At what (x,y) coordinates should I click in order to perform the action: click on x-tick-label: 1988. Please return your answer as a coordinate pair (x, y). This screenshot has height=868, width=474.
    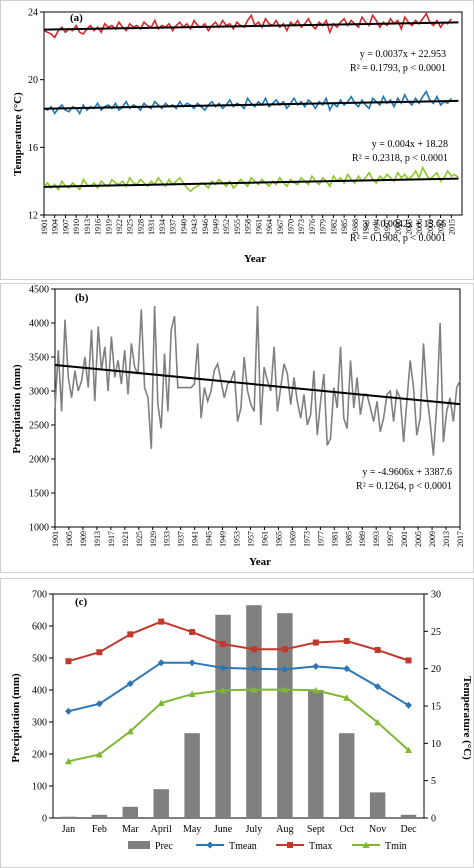
    Looking at the image, I should click on (355, 227).